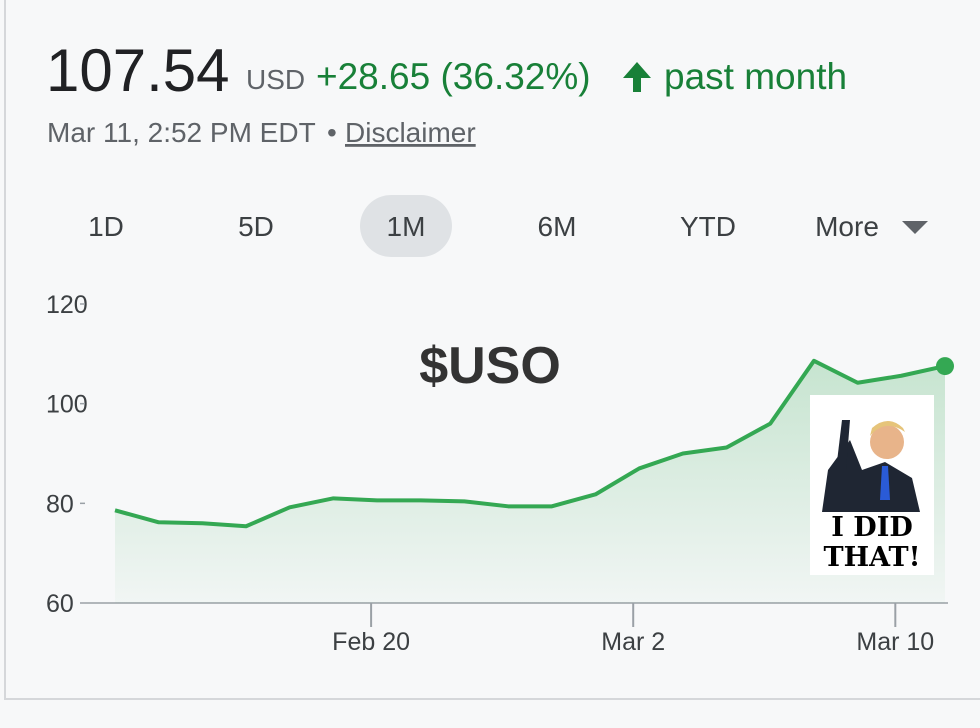 The height and width of the screenshot is (728, 980). I want to click on tab: 6M, so click(557, 226).